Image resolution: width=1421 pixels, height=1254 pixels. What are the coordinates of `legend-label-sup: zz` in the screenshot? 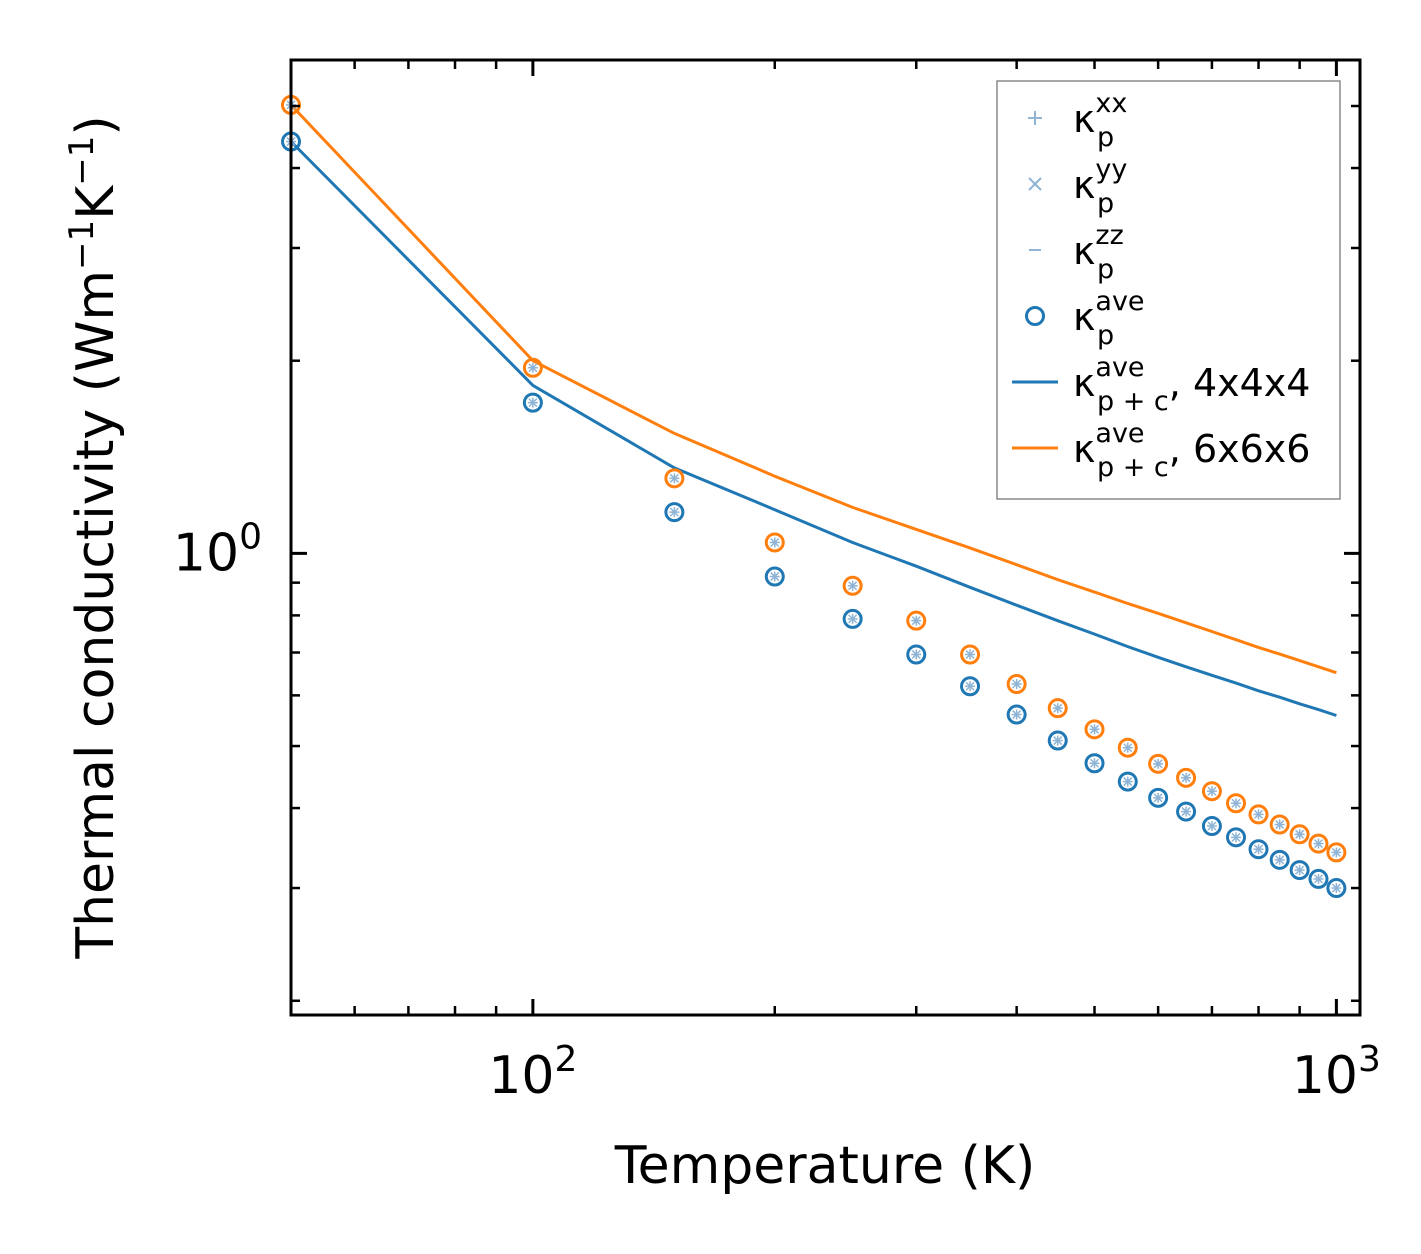 It's located at (1109, 235).